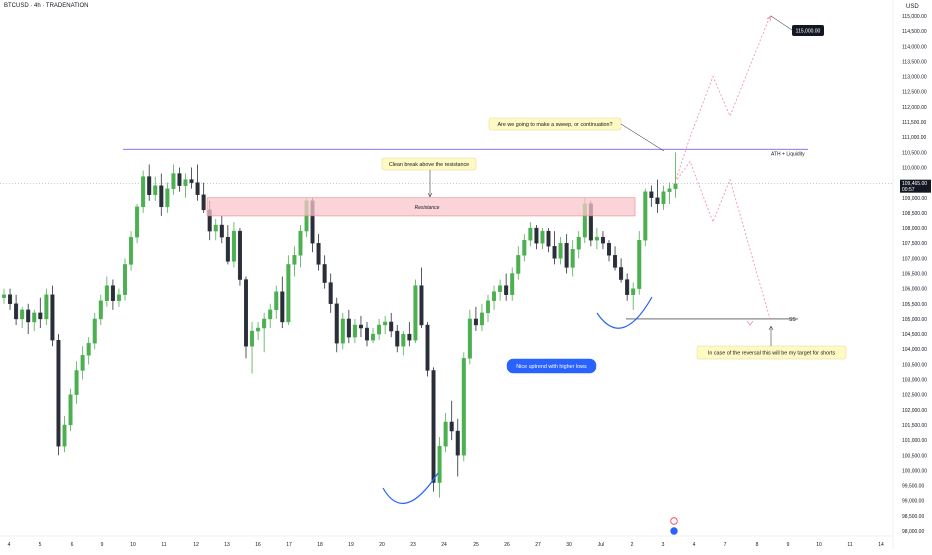  I want to click on price-tick-label: 107,500.00, so click(914, 244).